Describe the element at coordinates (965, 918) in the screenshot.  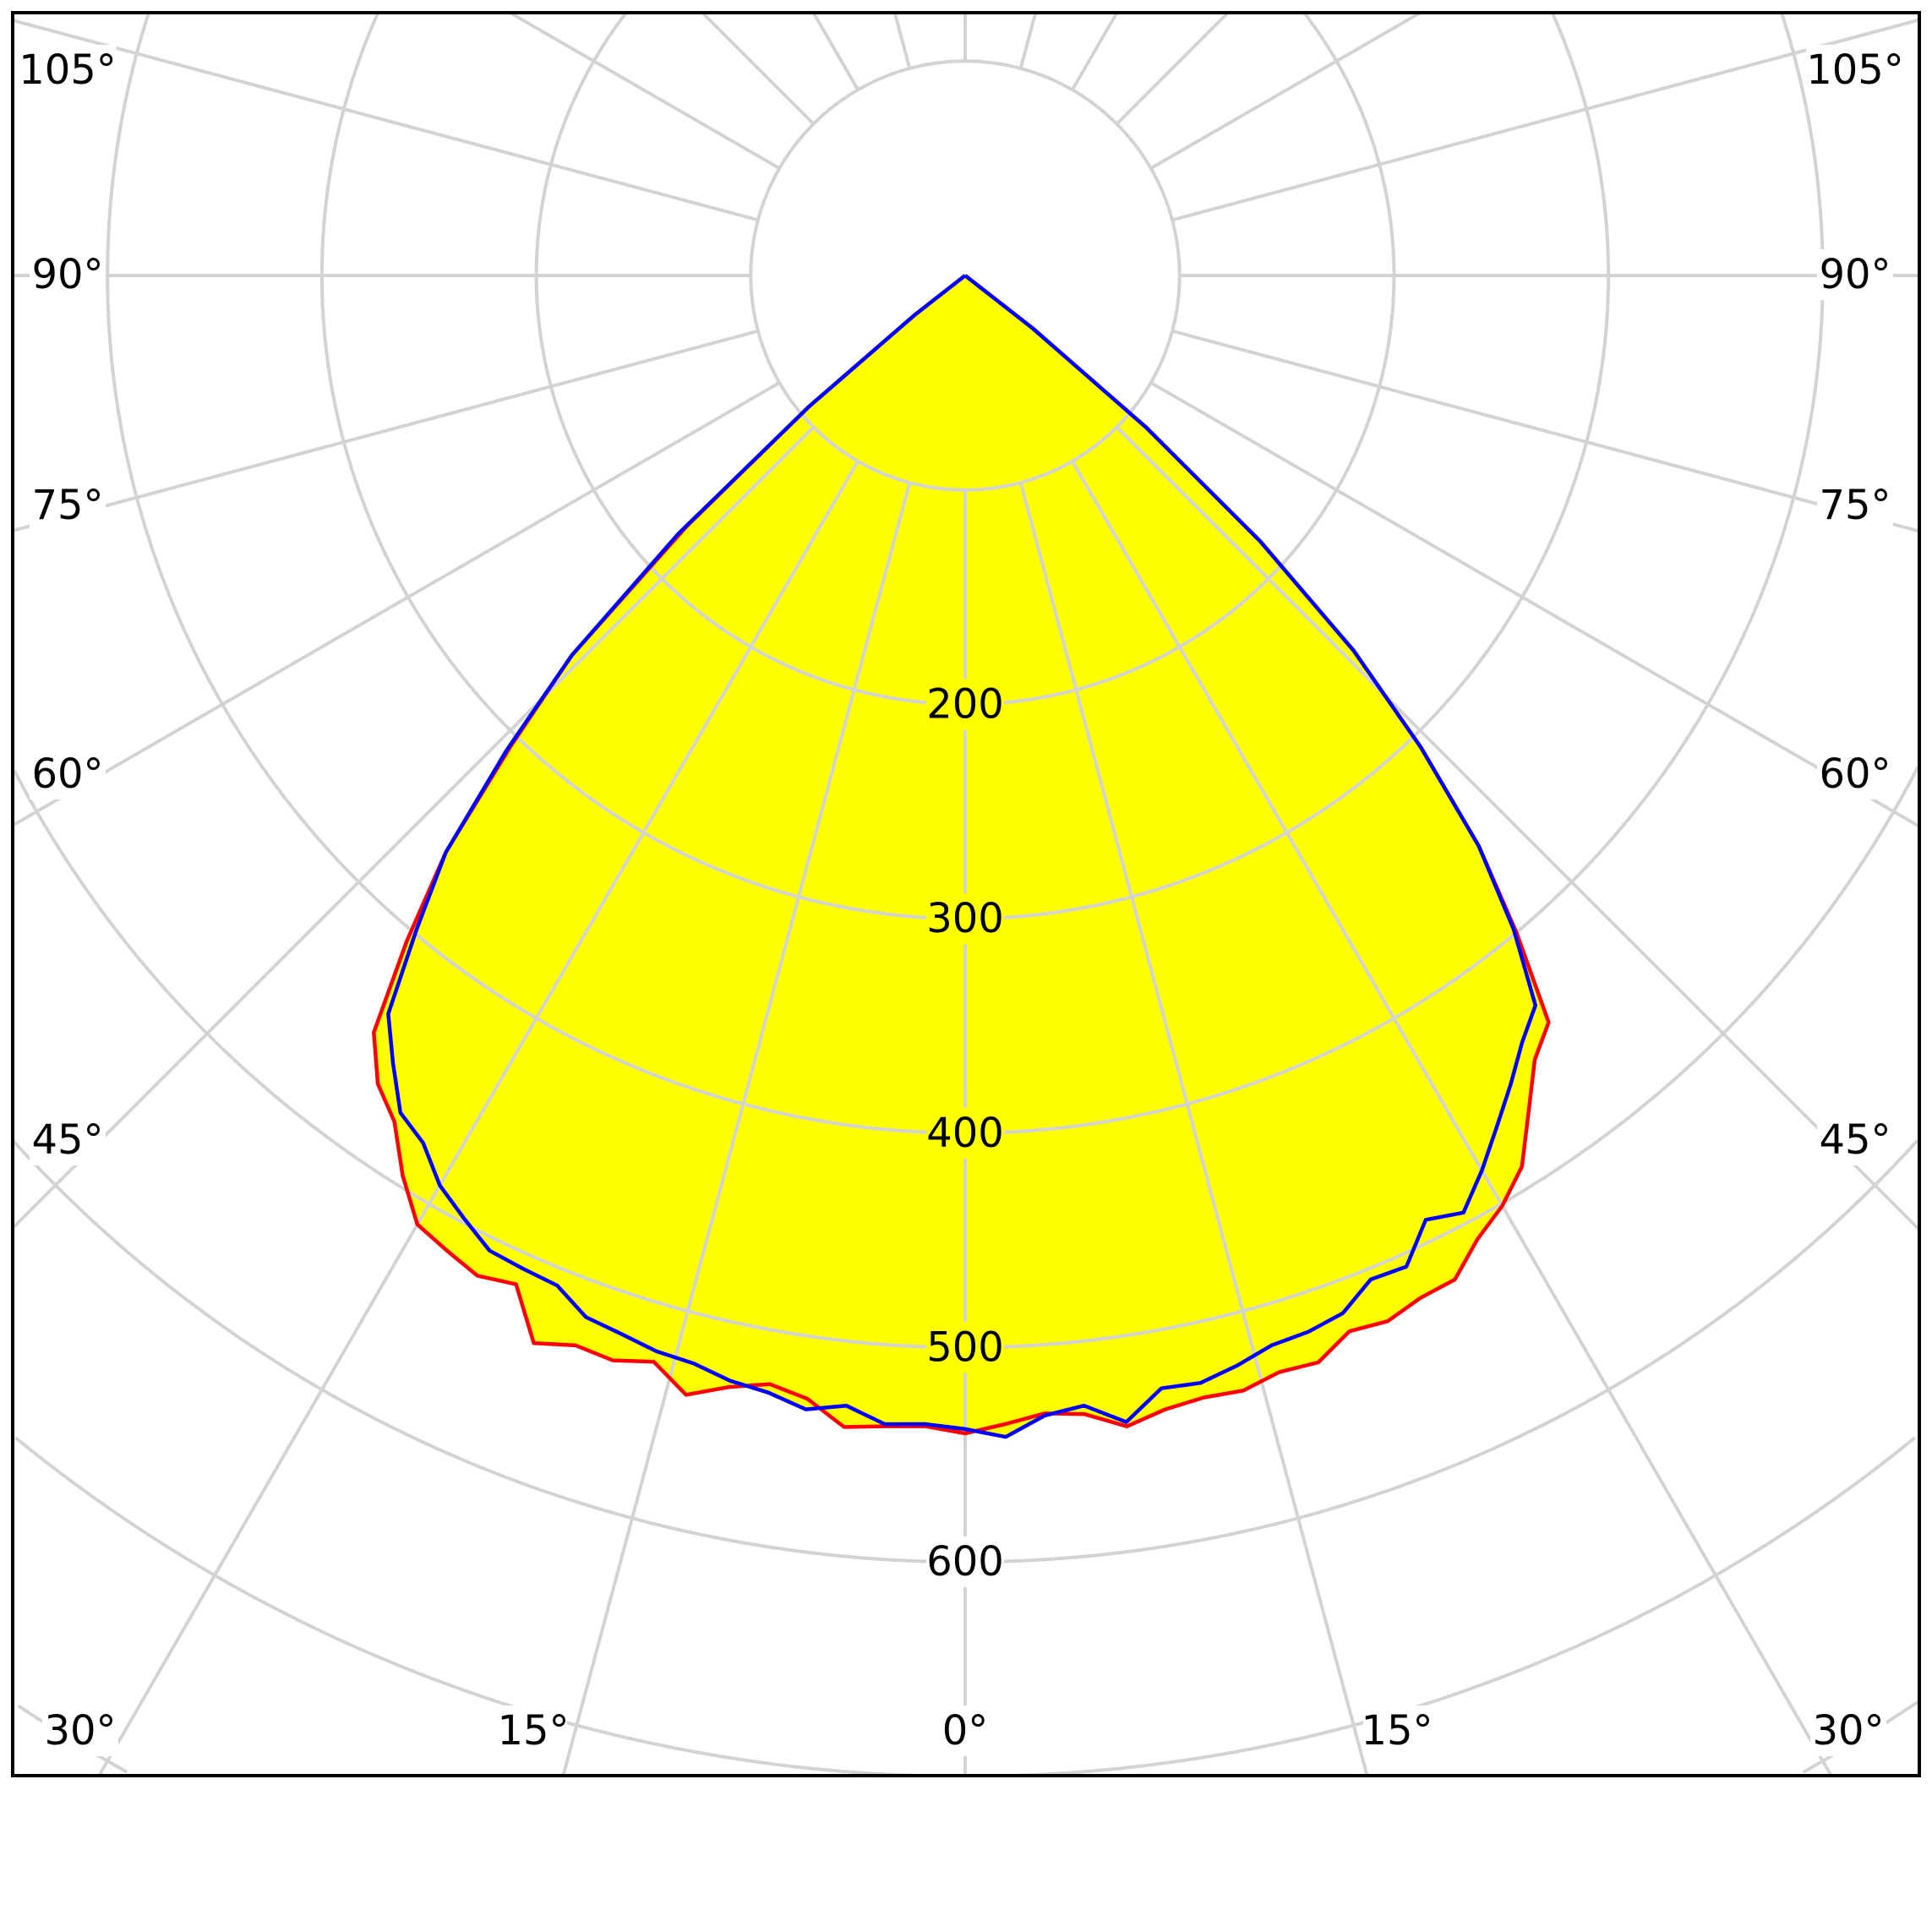
I see `radial-tick-label: 300` at that location.